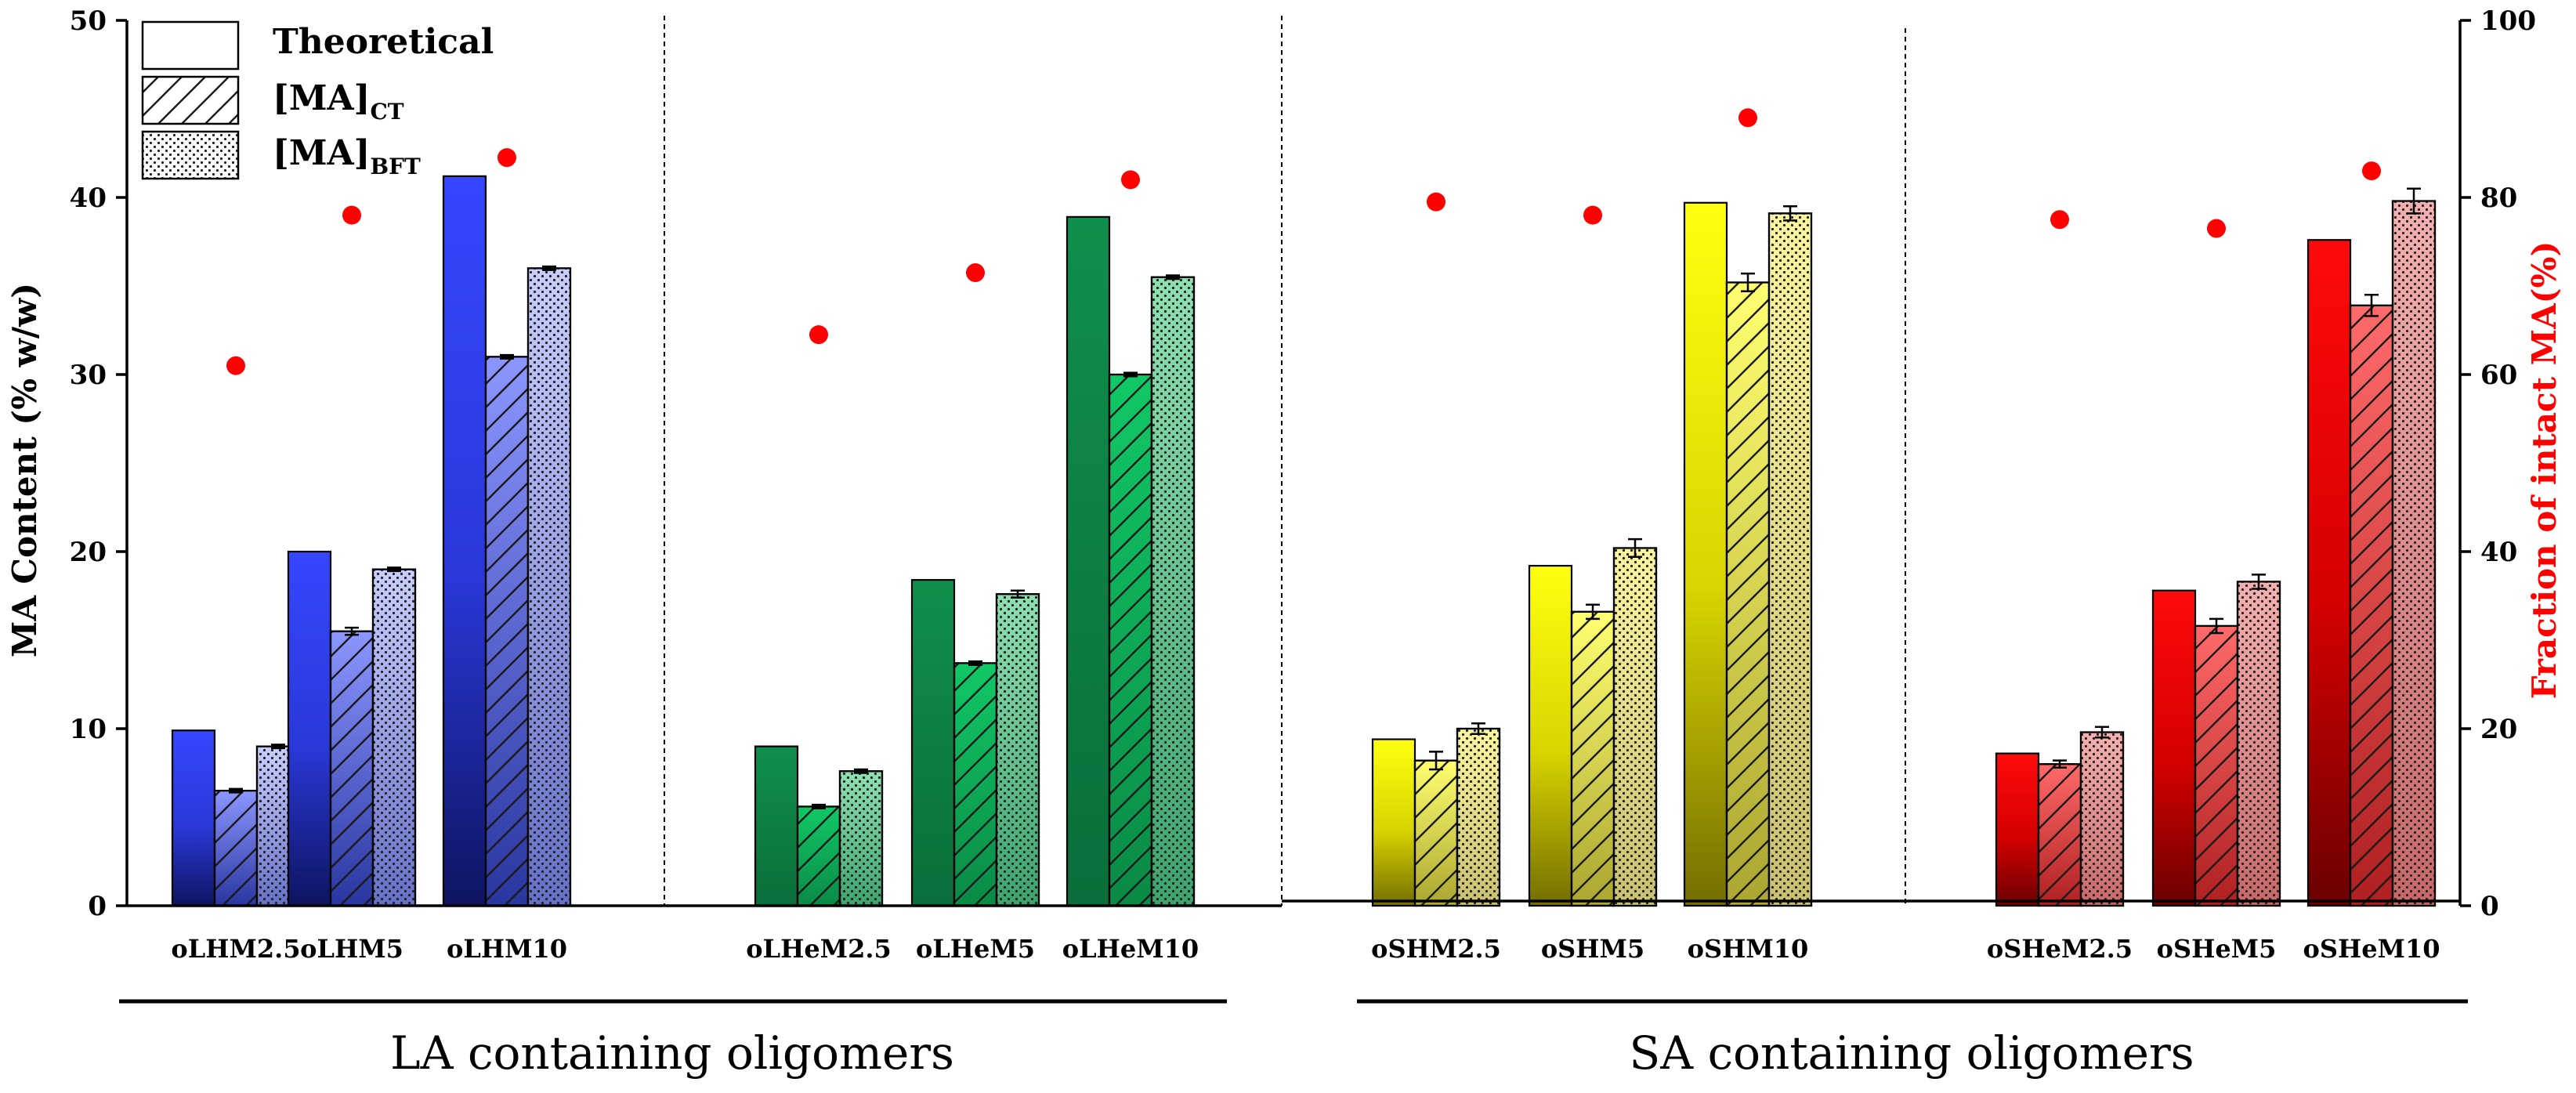  What do you see at coordinates (2544, 470) in the screenshot?
I see `y2-axis-title: Fraction of intact MA(%)` at bounding box center [2544, 470].